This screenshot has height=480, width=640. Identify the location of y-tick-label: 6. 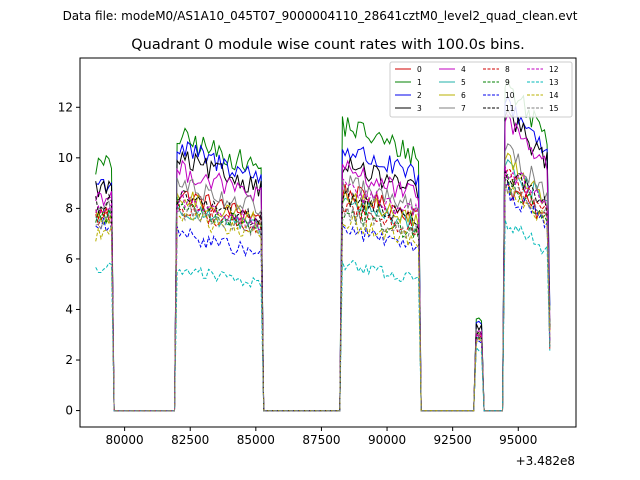
(69, 259).